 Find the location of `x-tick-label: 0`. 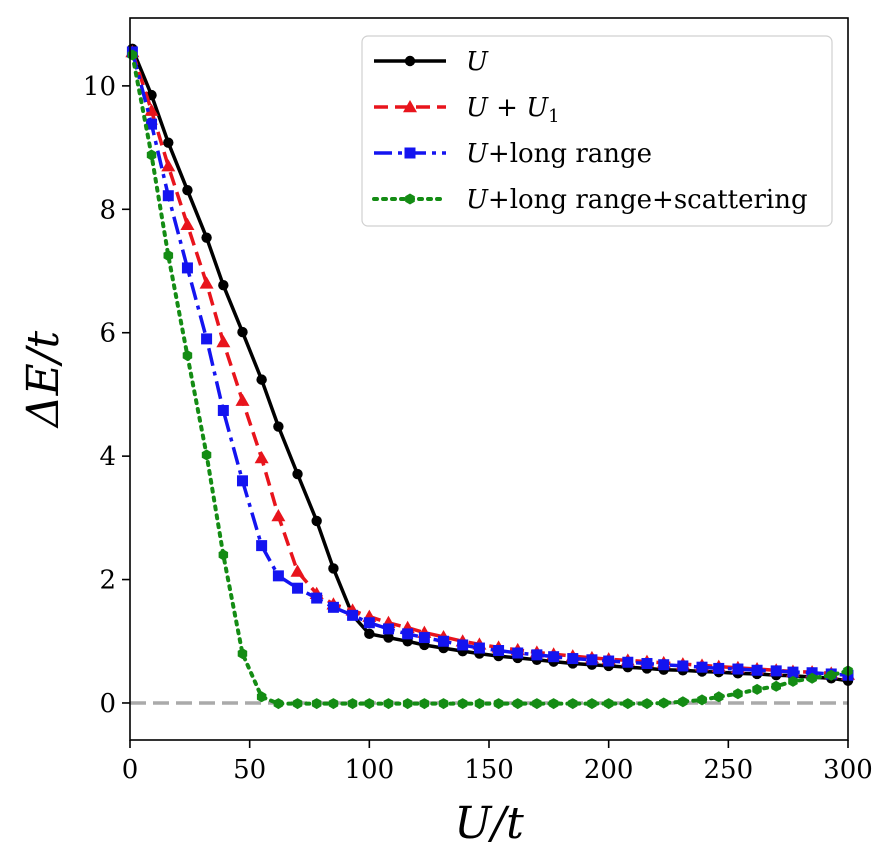

x-tick-label: 0 is located at coordinates (130, 770).